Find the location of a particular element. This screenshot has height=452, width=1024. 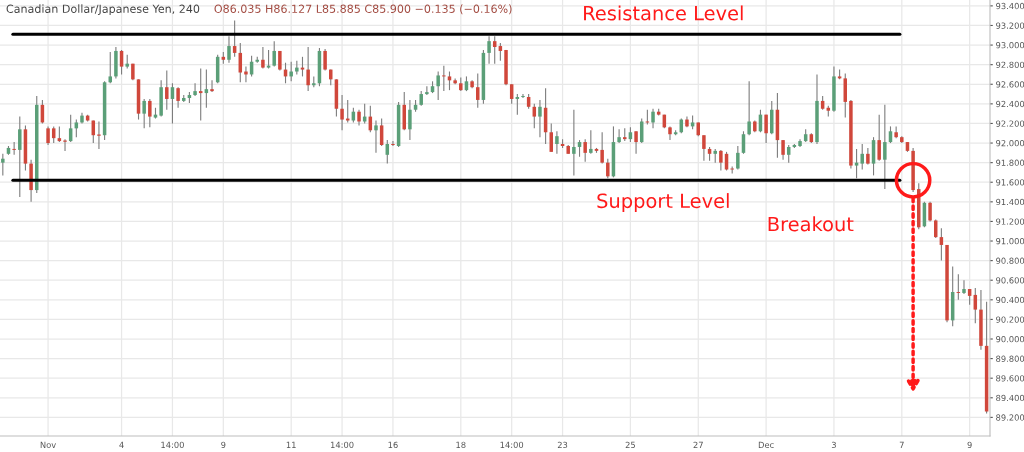

y-tick-label: 91.800 is located at coordinates (1010, 162).